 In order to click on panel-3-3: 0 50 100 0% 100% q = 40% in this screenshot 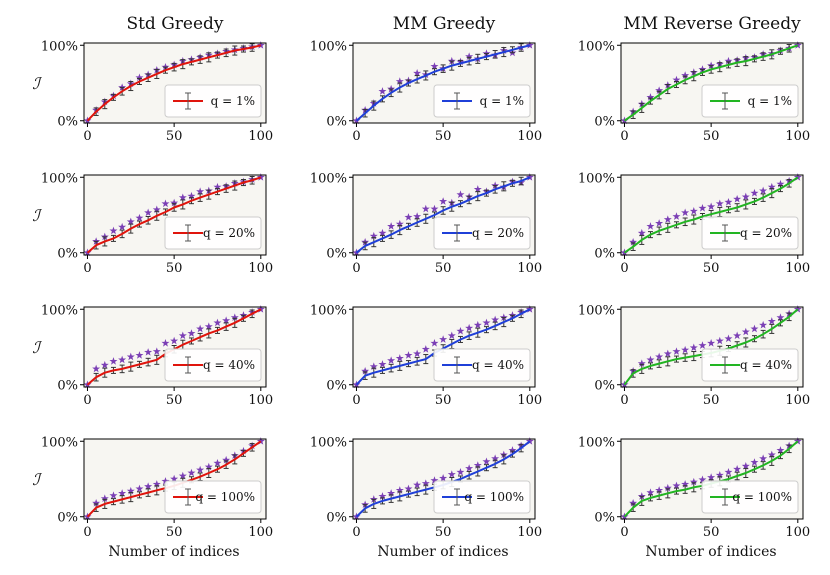, I will do `click(694, 355)`.